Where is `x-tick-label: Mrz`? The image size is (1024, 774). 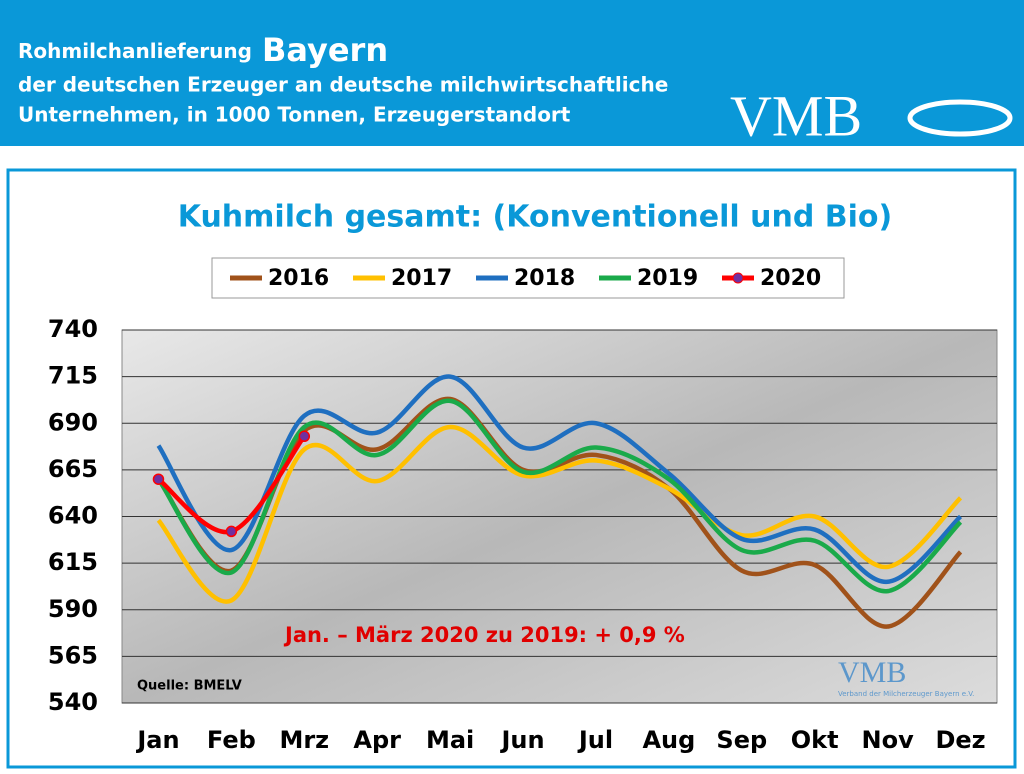 x-tick-label: Mrz is located at coordinates (304, 740).